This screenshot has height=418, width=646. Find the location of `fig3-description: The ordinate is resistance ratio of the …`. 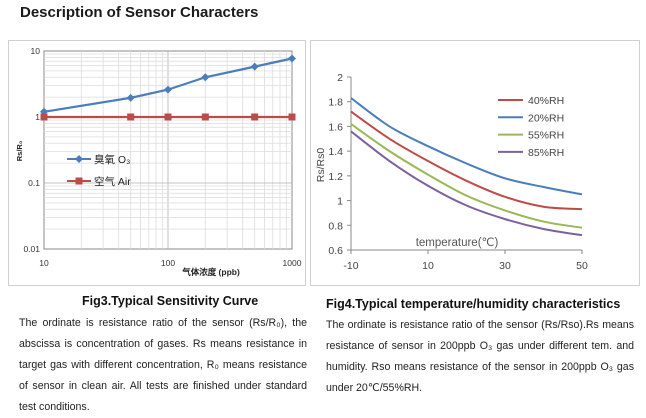

fig3-description: The ordinate is resistance ratio of the … is located at coordinates (163, 365).